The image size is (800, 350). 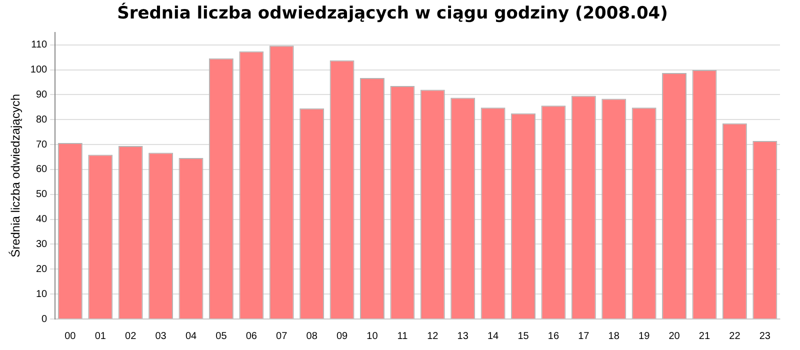 I want to click on y-tick-label: 100, so click(x=39, y=70).